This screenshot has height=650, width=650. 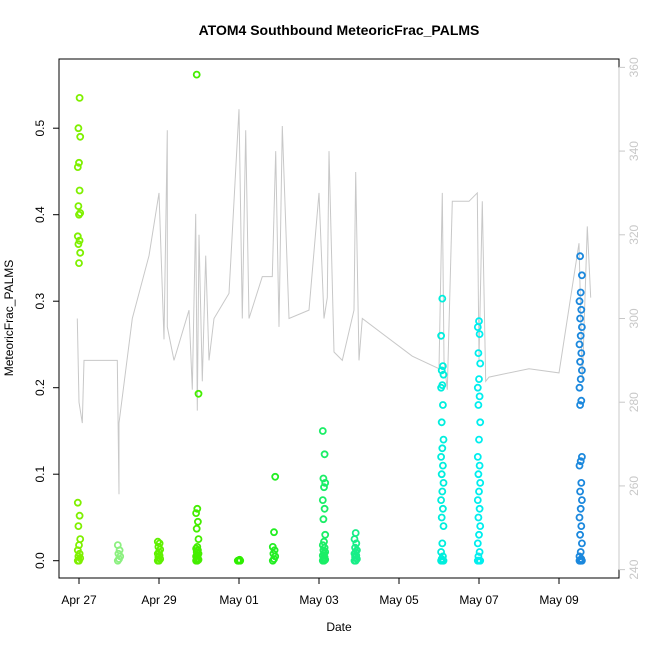 I want to click on y-axis-label: MeteoricFrac_PALMS, so click(x=9, y=318).